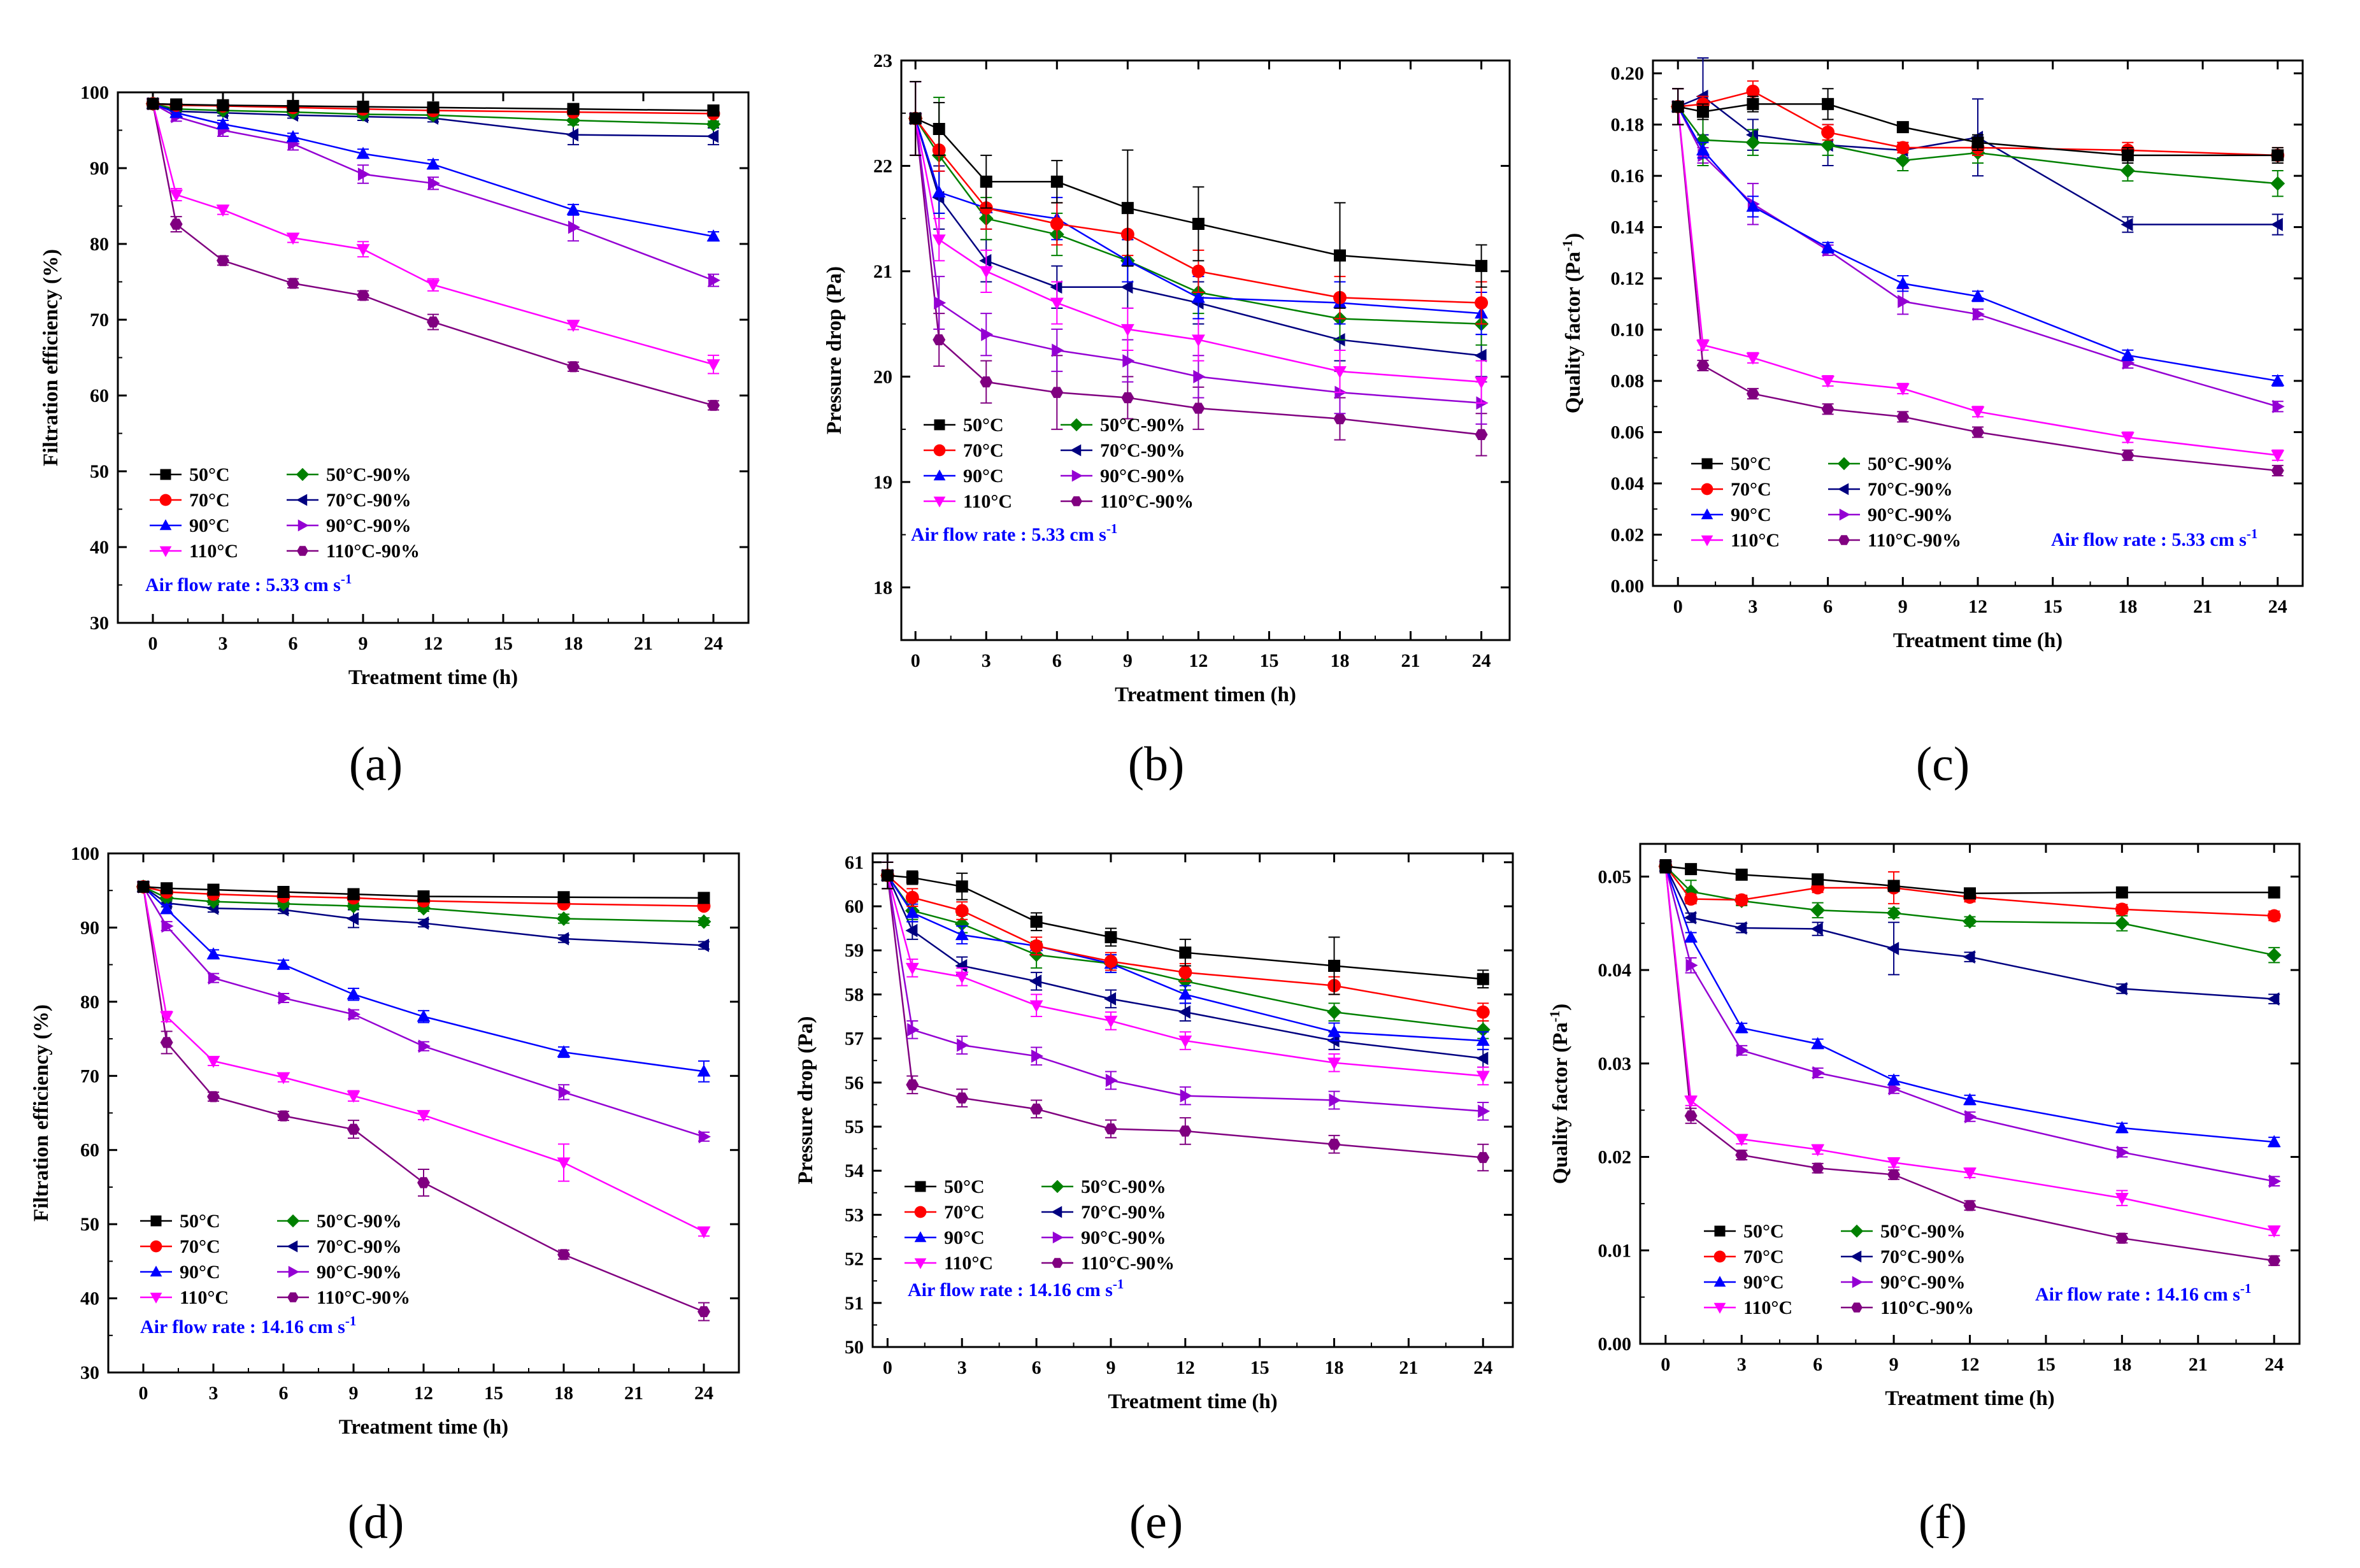  What do you see at coordinates (1628, 176) in the screenshot?
I see `y-tick-label: 0.16` at bounding box center [1628, 176].